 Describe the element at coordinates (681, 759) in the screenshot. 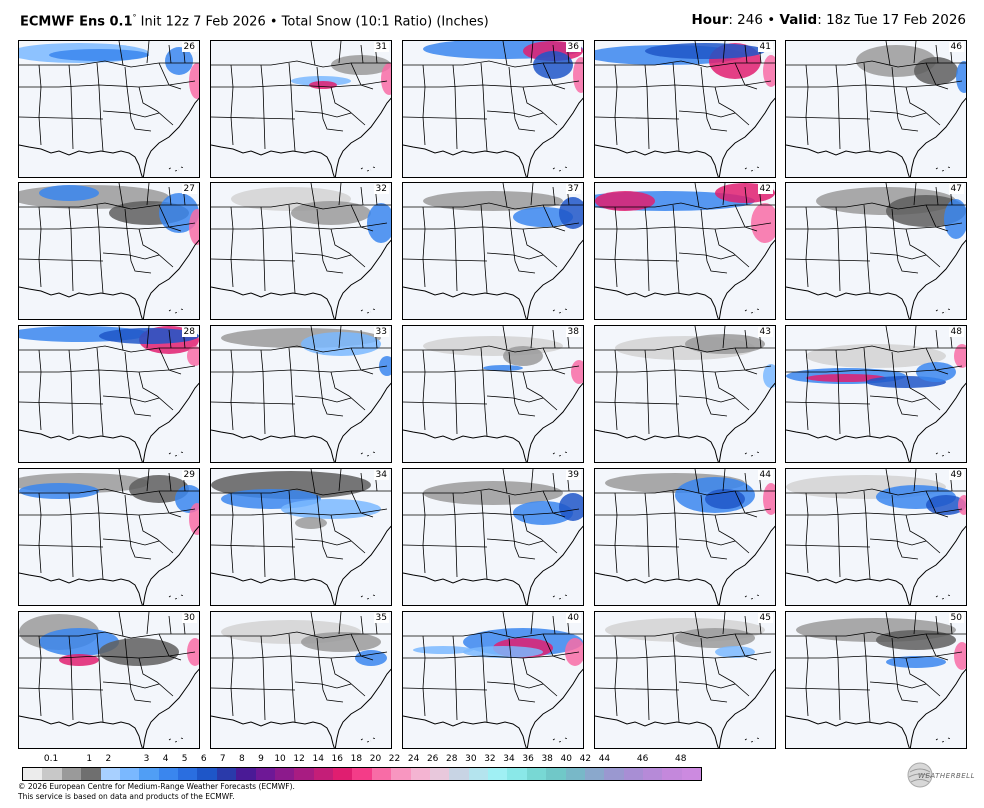

I see `legend-tick-label: 48` at that location.